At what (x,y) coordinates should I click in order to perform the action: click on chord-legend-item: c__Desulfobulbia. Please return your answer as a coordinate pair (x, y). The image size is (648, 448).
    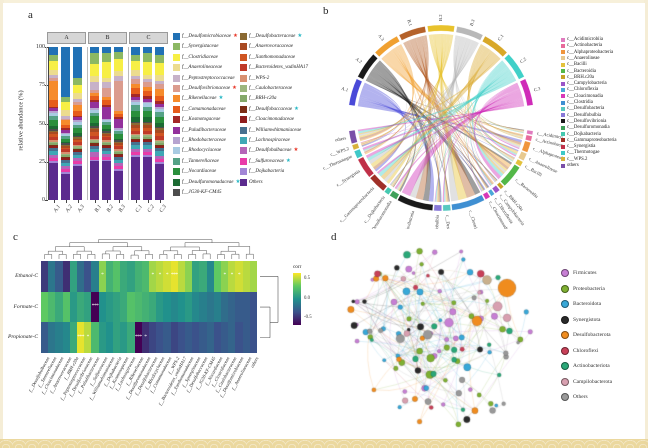
    Looking at the image, I should click on (581, 115).